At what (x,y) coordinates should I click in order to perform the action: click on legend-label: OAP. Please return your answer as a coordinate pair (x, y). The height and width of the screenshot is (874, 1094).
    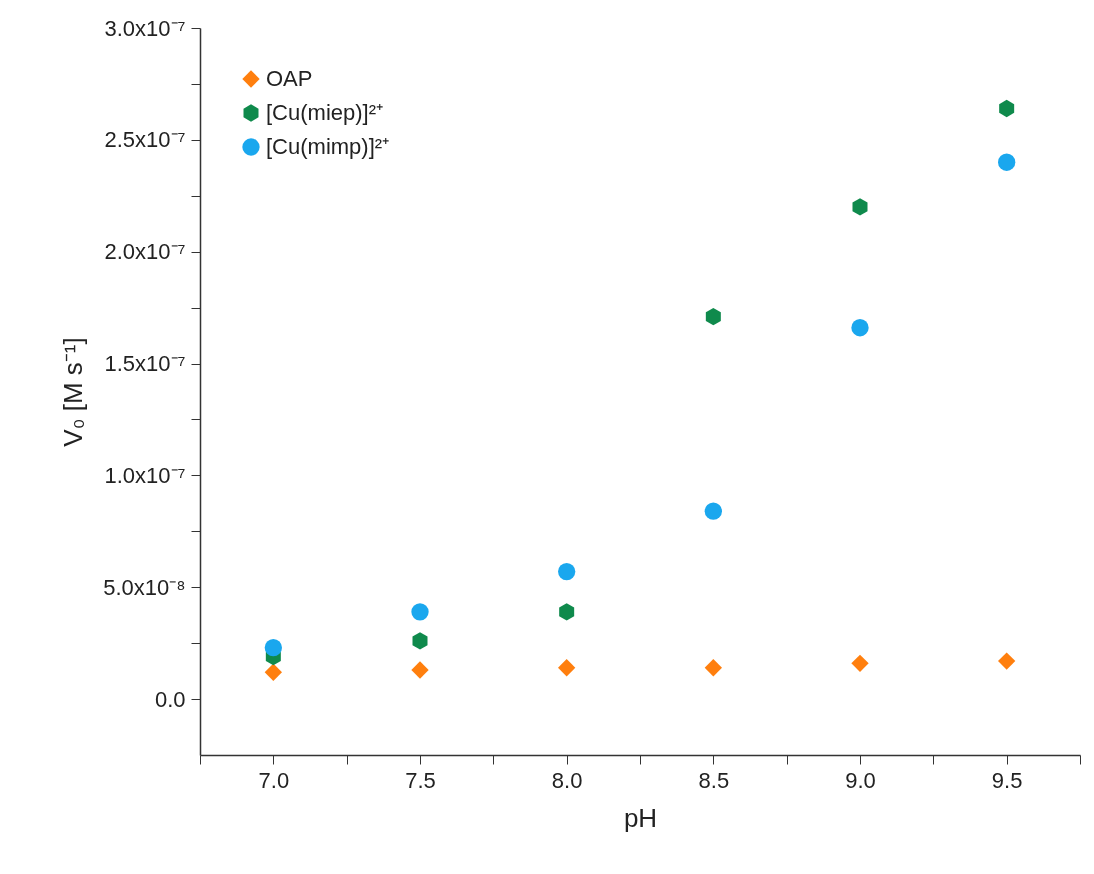
    Looking at the image, I should click on (289, 78).